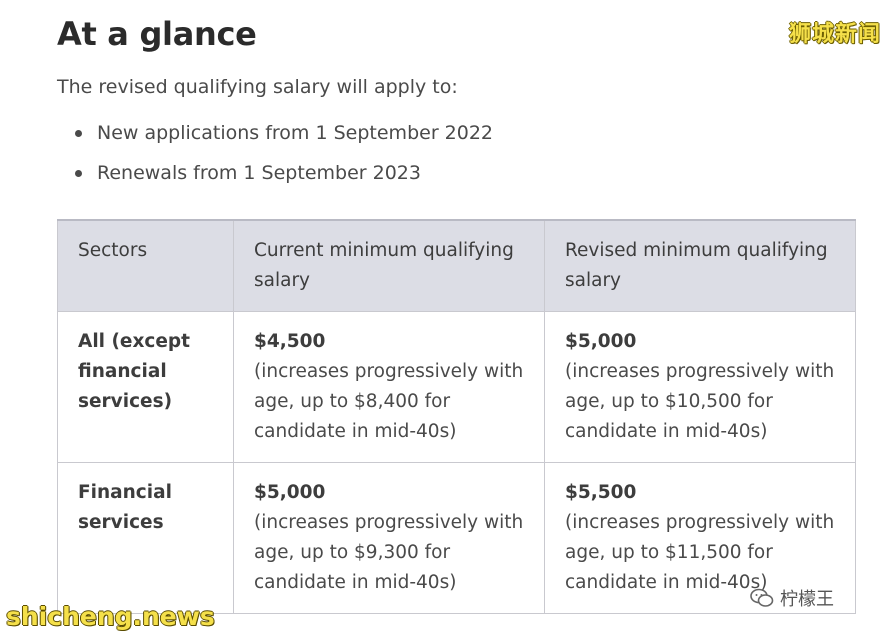  What do you see at coordinates (275, 179) in the screenshot?
I see `bullet-item: Renewals from 1 September 2023` at bounding box center [275, 179].